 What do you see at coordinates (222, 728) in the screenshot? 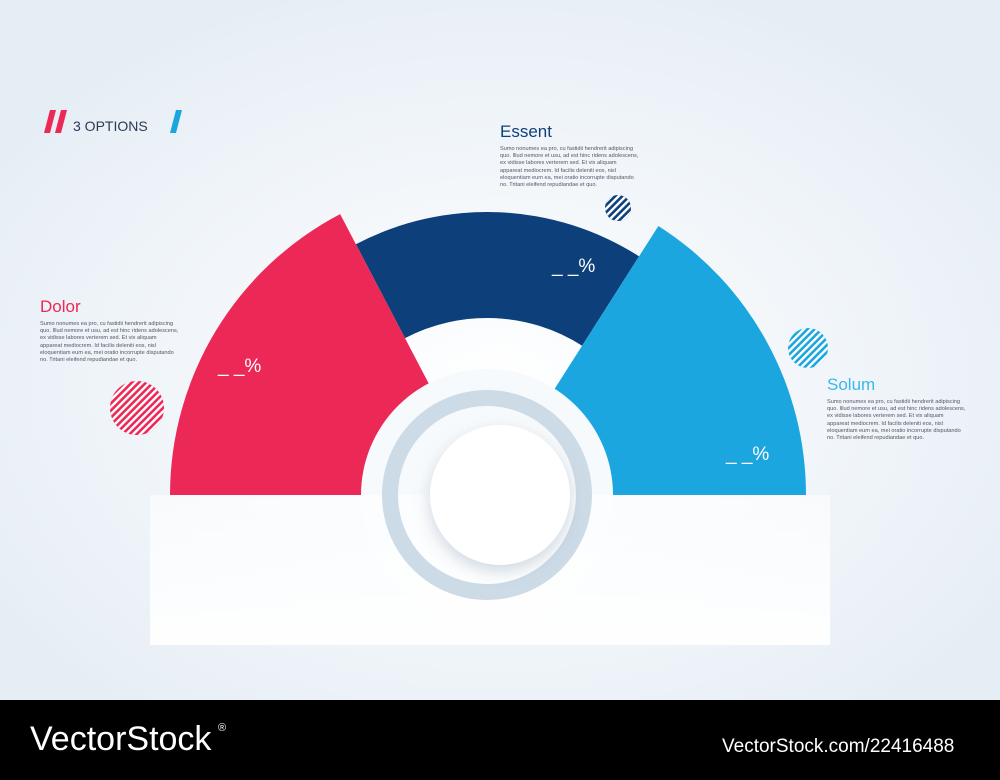
I see `footer-mark: ®` at bounding box center [222, 728].